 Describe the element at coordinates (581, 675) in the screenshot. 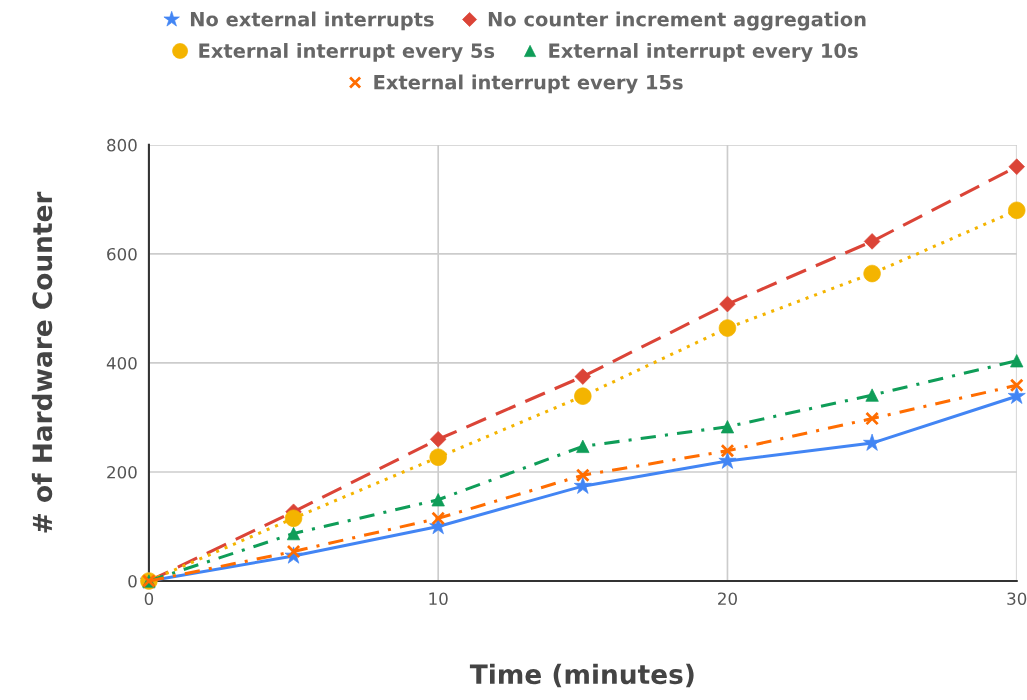

I see `x-axis-title: Time (minutes)` at that location.